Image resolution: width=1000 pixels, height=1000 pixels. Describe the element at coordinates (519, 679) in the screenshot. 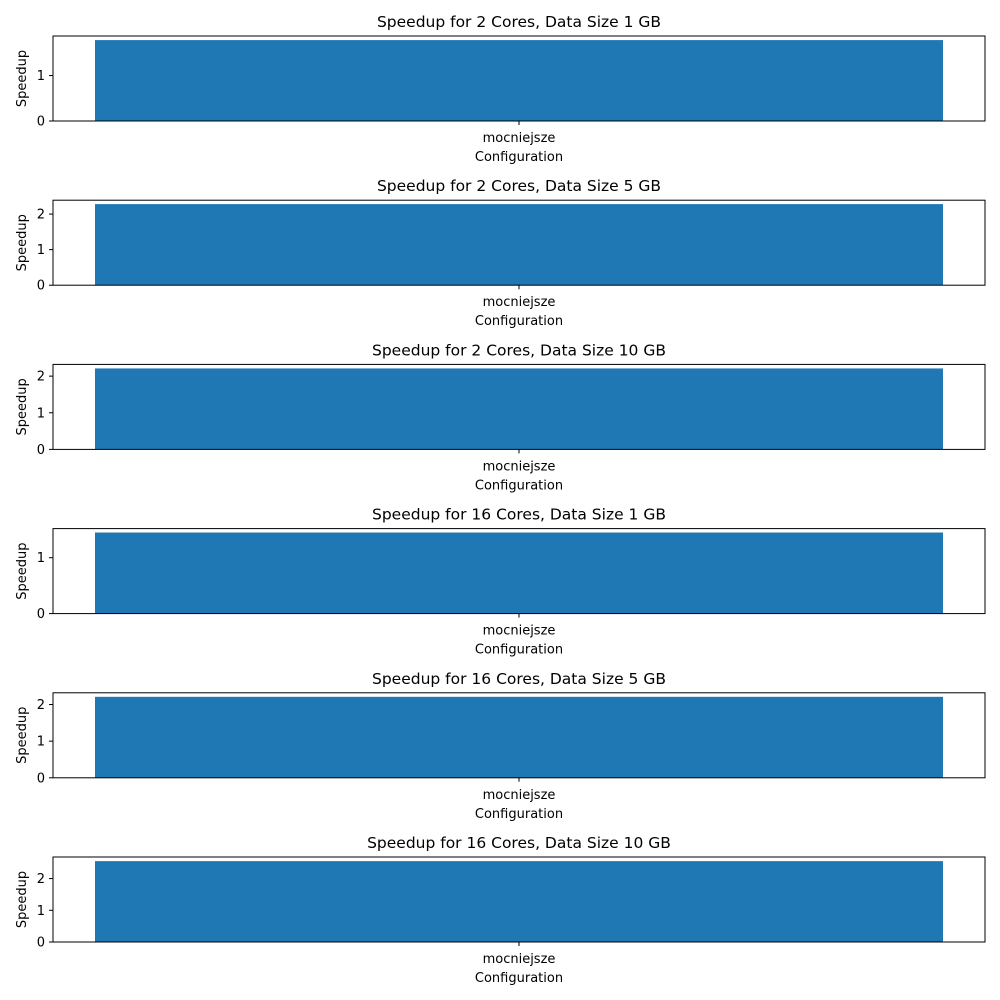

I see `subplot-title: Speedup for 16 Cores, Data Size 5 GB` at that location.